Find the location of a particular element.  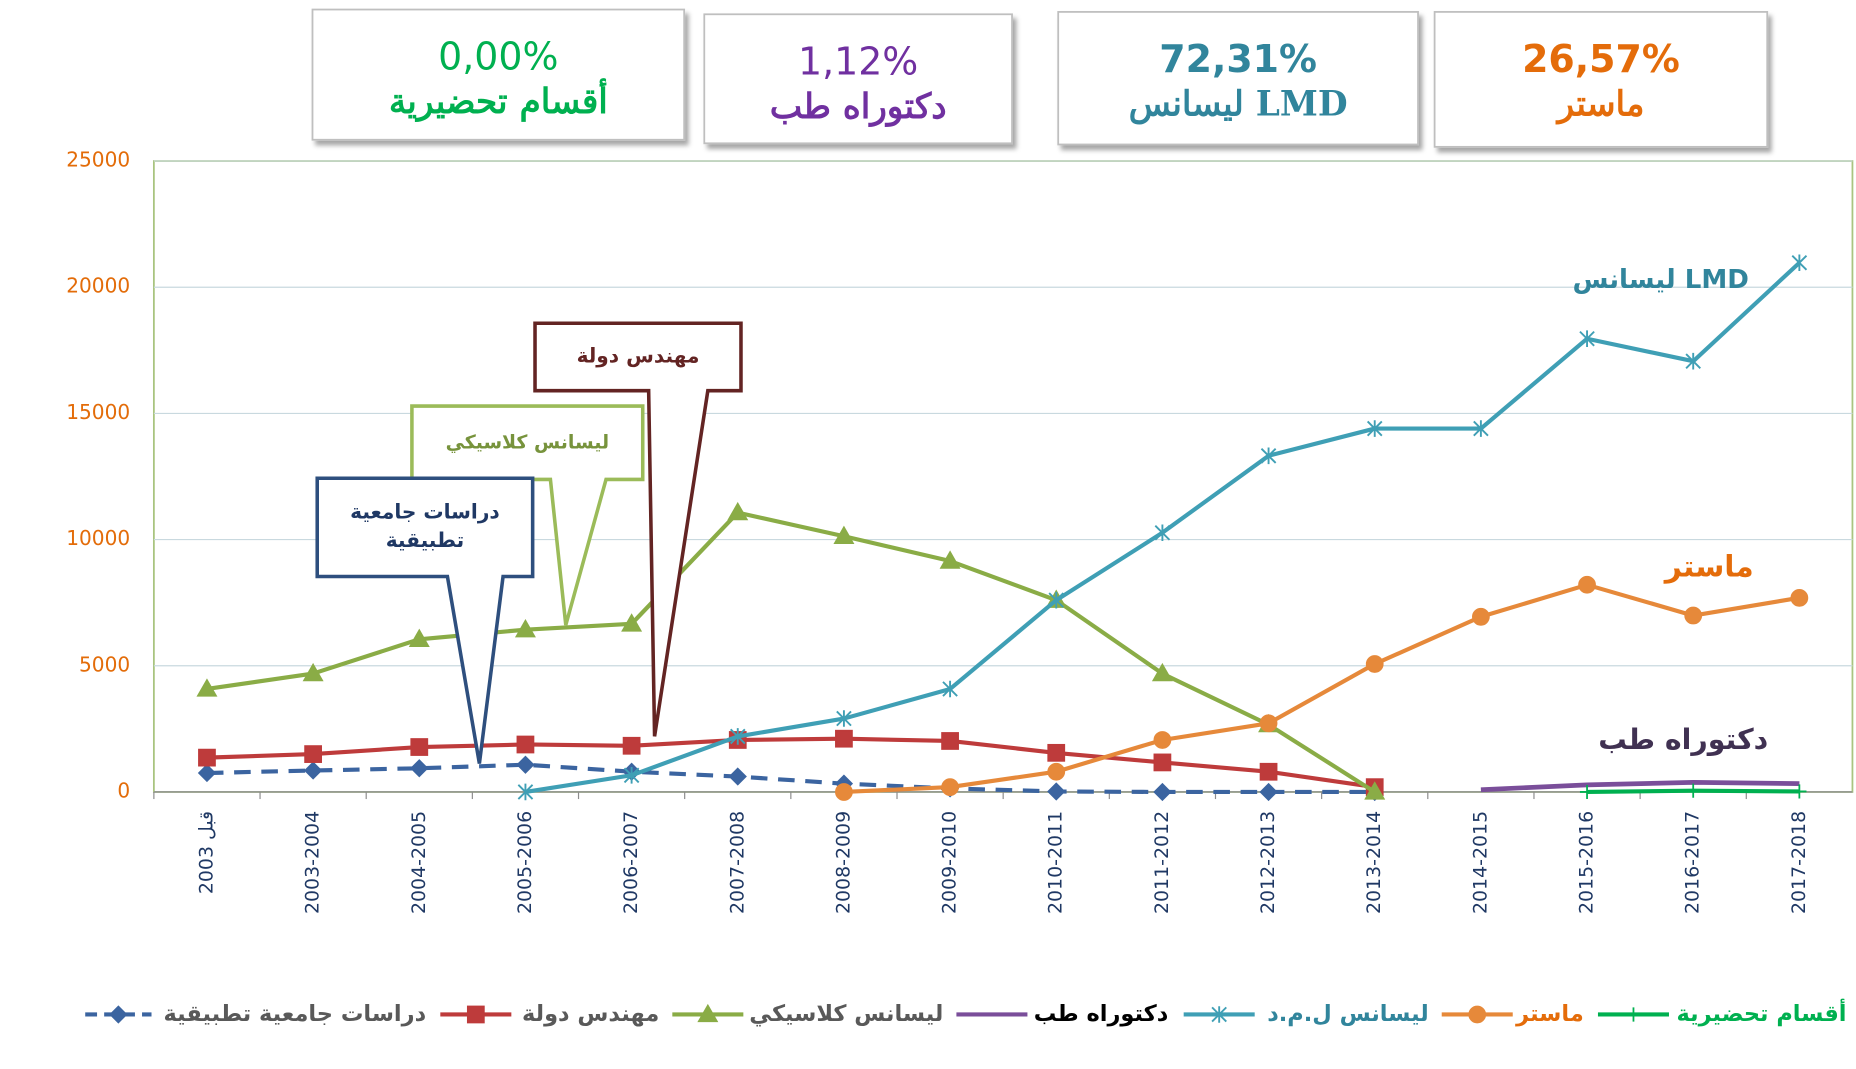

summary-label: دكتوراه طب is located at coordinates (858, 107).